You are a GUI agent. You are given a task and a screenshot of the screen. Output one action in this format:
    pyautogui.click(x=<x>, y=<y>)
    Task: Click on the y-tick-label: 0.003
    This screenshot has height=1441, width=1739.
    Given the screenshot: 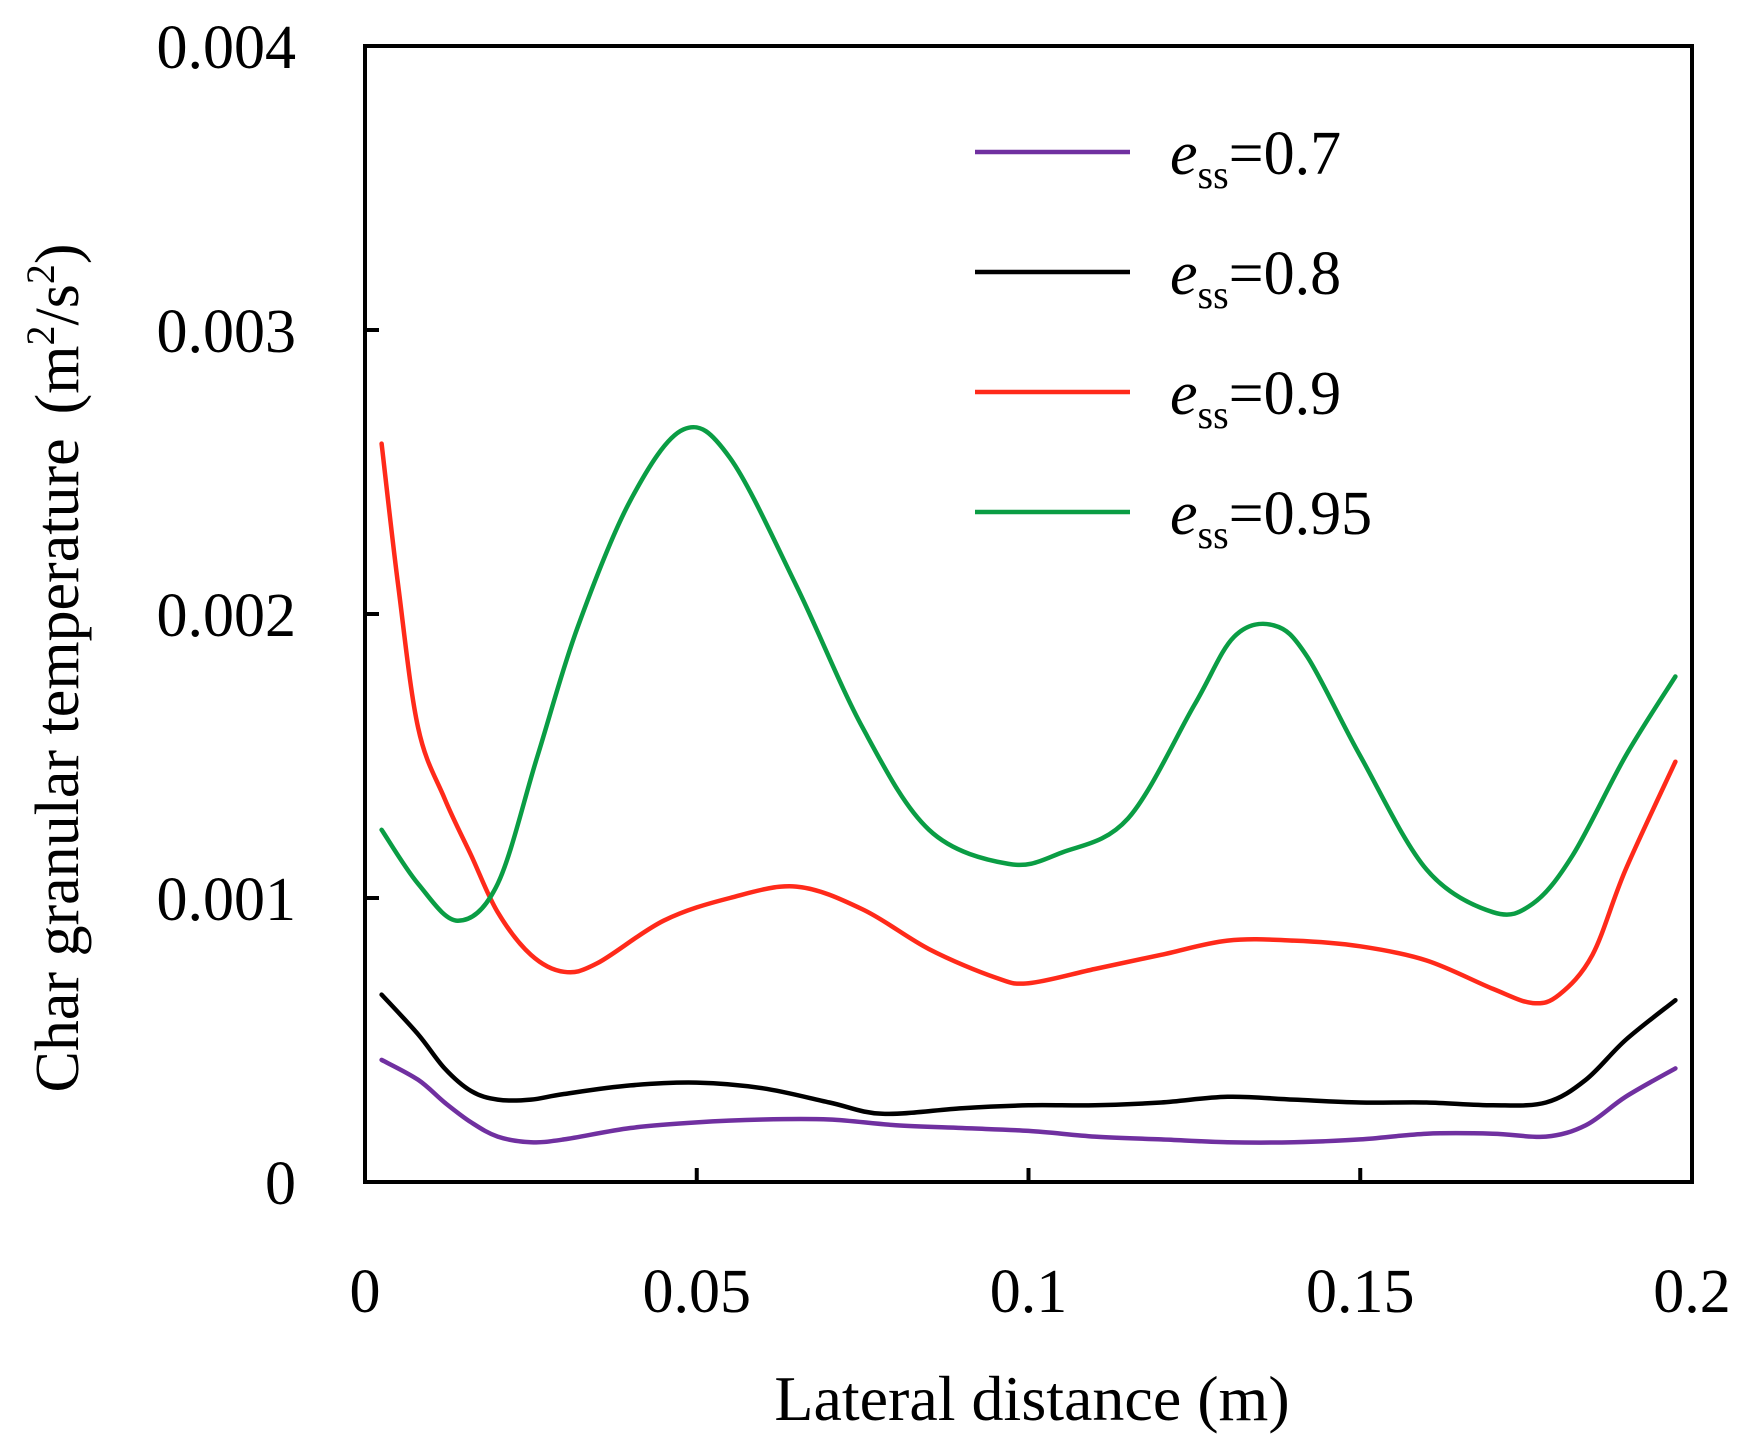 What is the action you would take?
    pyautogui.click(x=227, y=332)
    